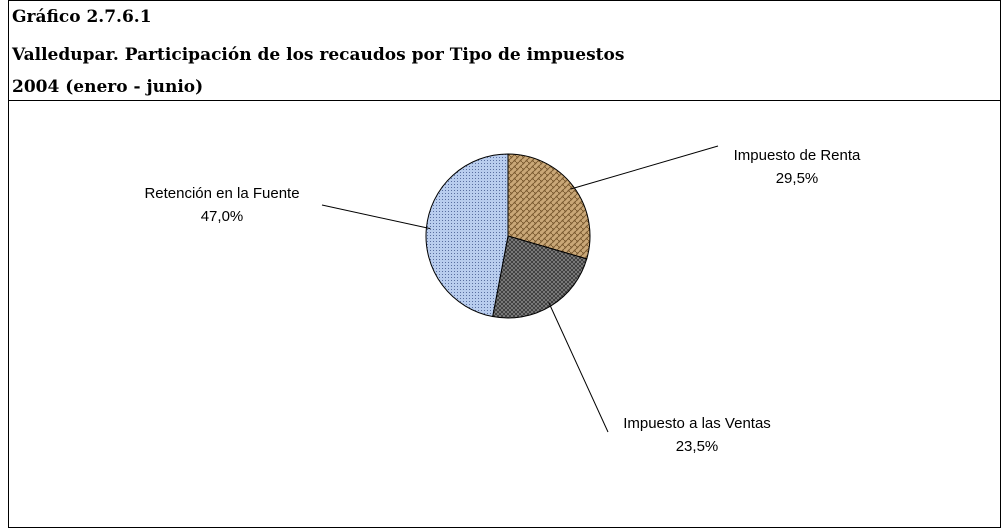 This screenshot has width=1002, height=528. What do you see at coordinates (697, 446) in the screenshot?
I see `slice-value-label: 23,5%` at bounding box center [697, 446].